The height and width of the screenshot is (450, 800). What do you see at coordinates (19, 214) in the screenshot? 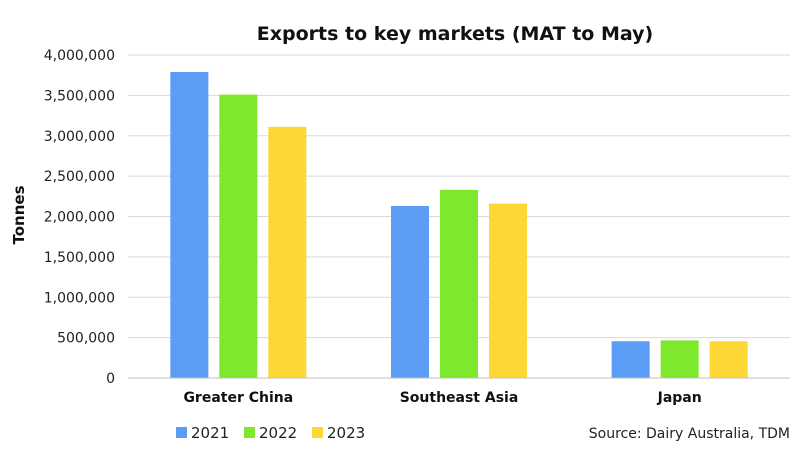
I see `y-axis-label: Tonnes` at bounding box center [19, 214].